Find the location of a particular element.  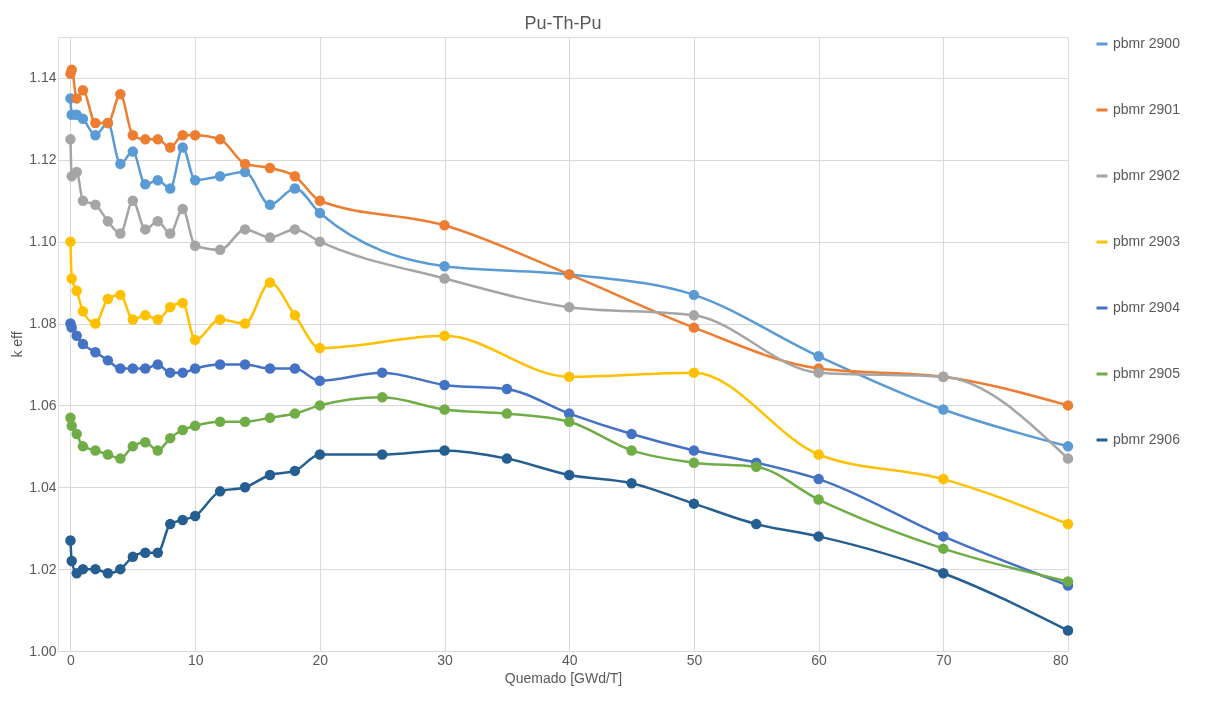

y-tick-label: 1.14 is located at coordinates (43, 77).